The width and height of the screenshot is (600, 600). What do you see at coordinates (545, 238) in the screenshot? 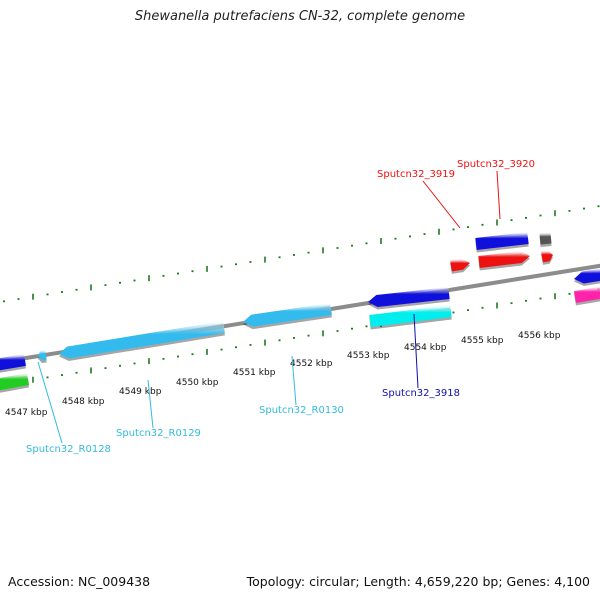
I see `gene-gray-small` at bounding box center [545, 238].